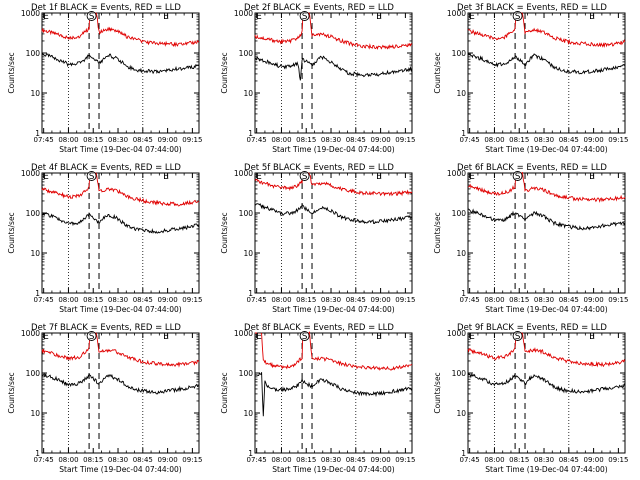 The height and width of the screenshot is (480, 640). What do you see at coordinates (319, 8) in the screenshot?
I see `chart-title: Det 2f BLACK = Events, RED = LLD` at bounding box center [319, 8].